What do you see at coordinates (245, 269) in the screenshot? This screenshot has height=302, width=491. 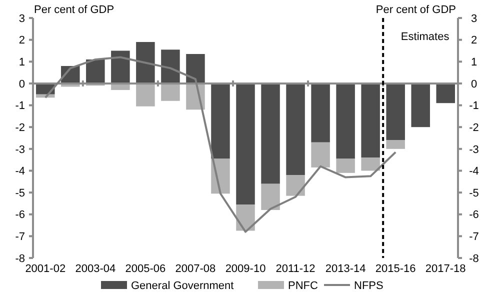 I see `x-tick-label: 2009-10` at bounding box center [245, 269].